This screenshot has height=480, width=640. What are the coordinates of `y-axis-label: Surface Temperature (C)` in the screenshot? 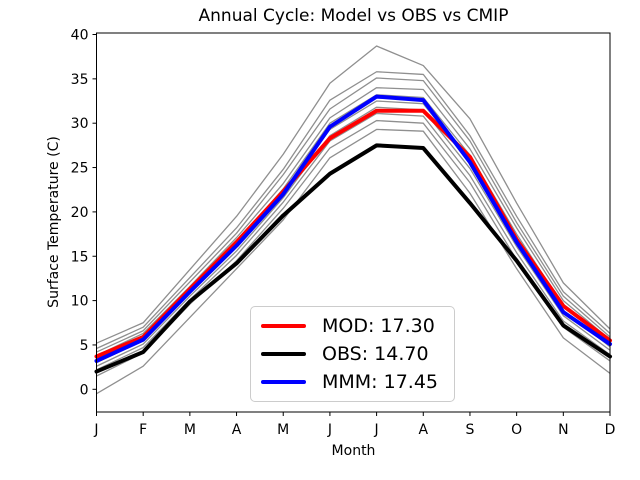 It's located at (54, 222).